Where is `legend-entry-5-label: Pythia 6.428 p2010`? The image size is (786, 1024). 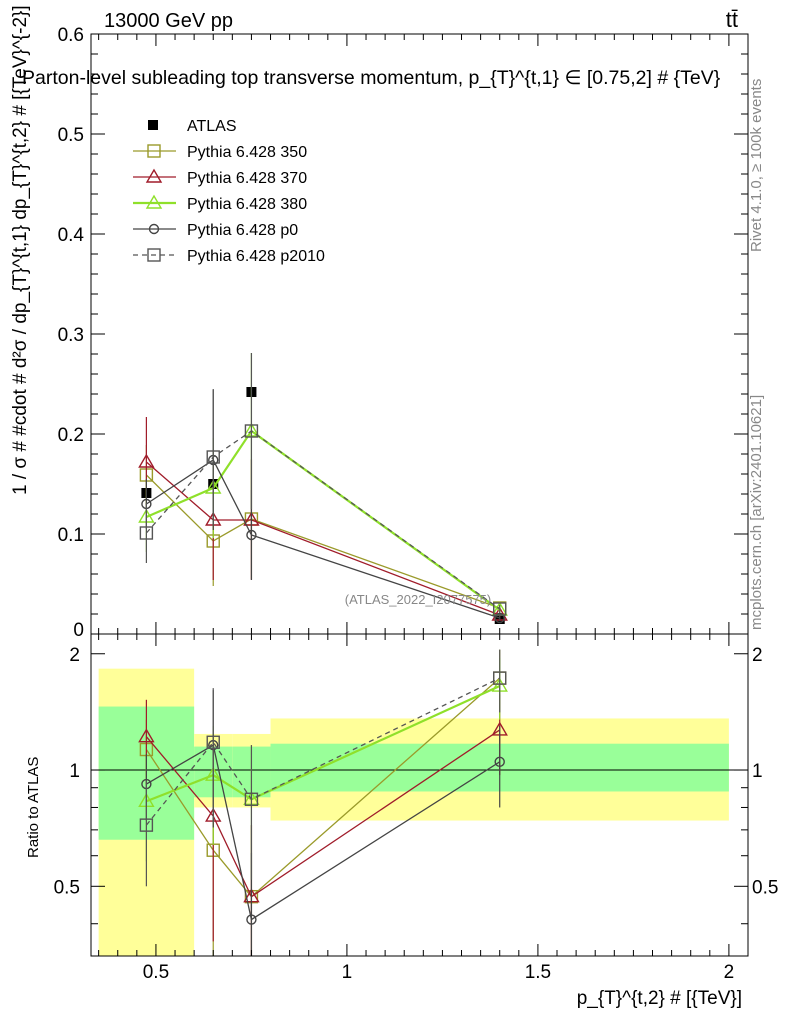
legend-entry-5-label: Pythia 6.428 p2010 is located at coordinates (256, 256).